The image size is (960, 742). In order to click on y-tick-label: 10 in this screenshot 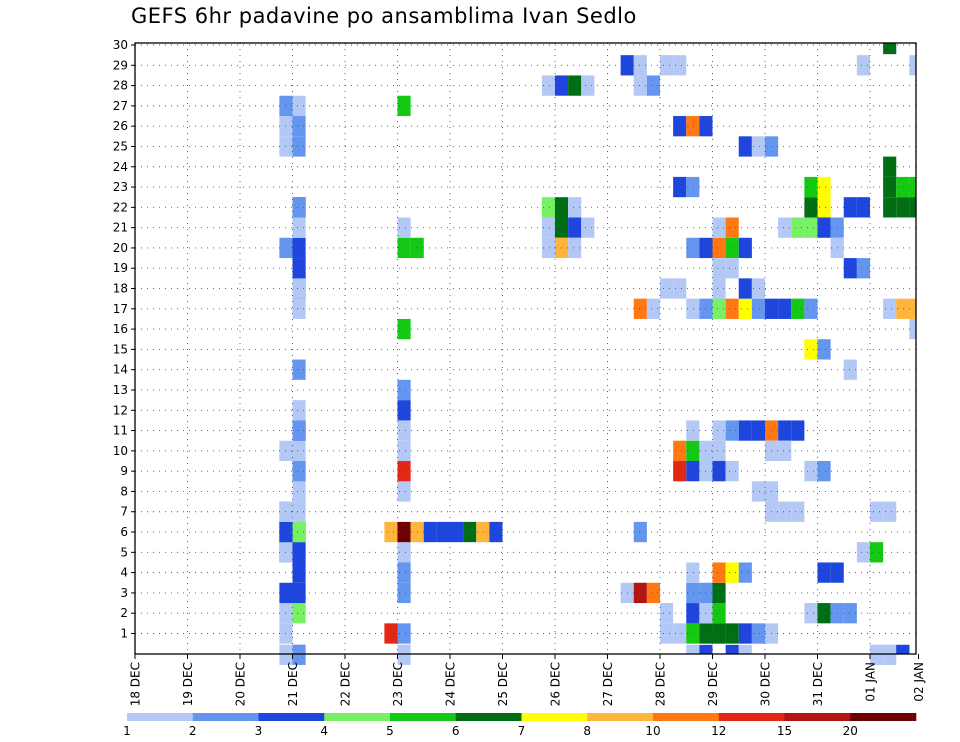, I will do `click(120, 451)`.